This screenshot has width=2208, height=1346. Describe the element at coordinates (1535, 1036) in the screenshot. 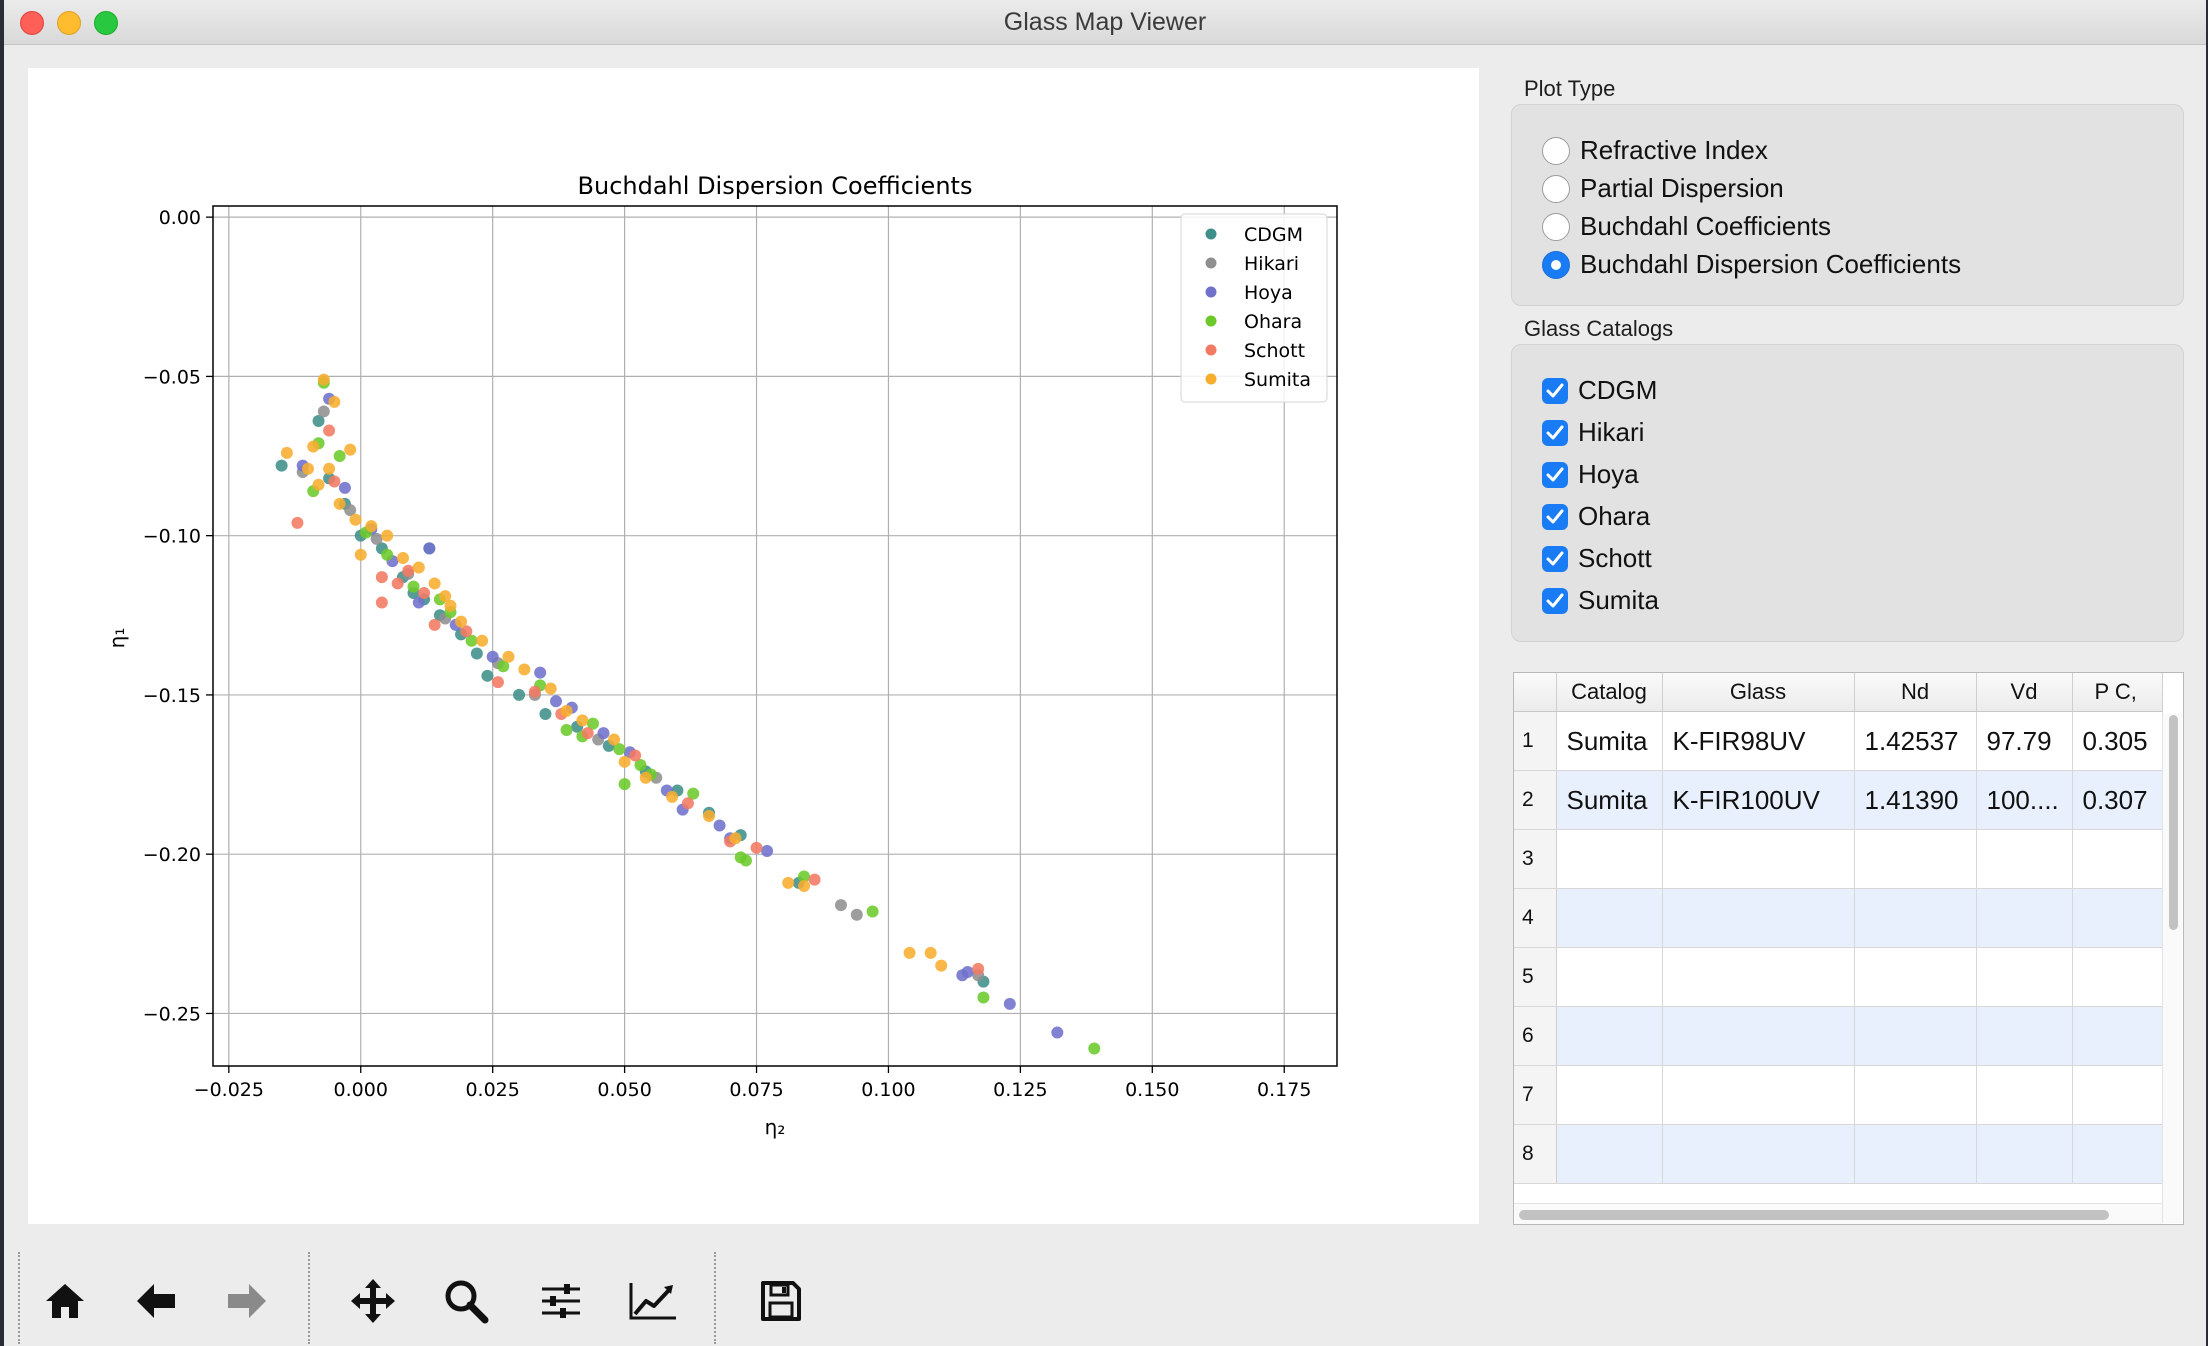

I see `row-number: 6` at that location.